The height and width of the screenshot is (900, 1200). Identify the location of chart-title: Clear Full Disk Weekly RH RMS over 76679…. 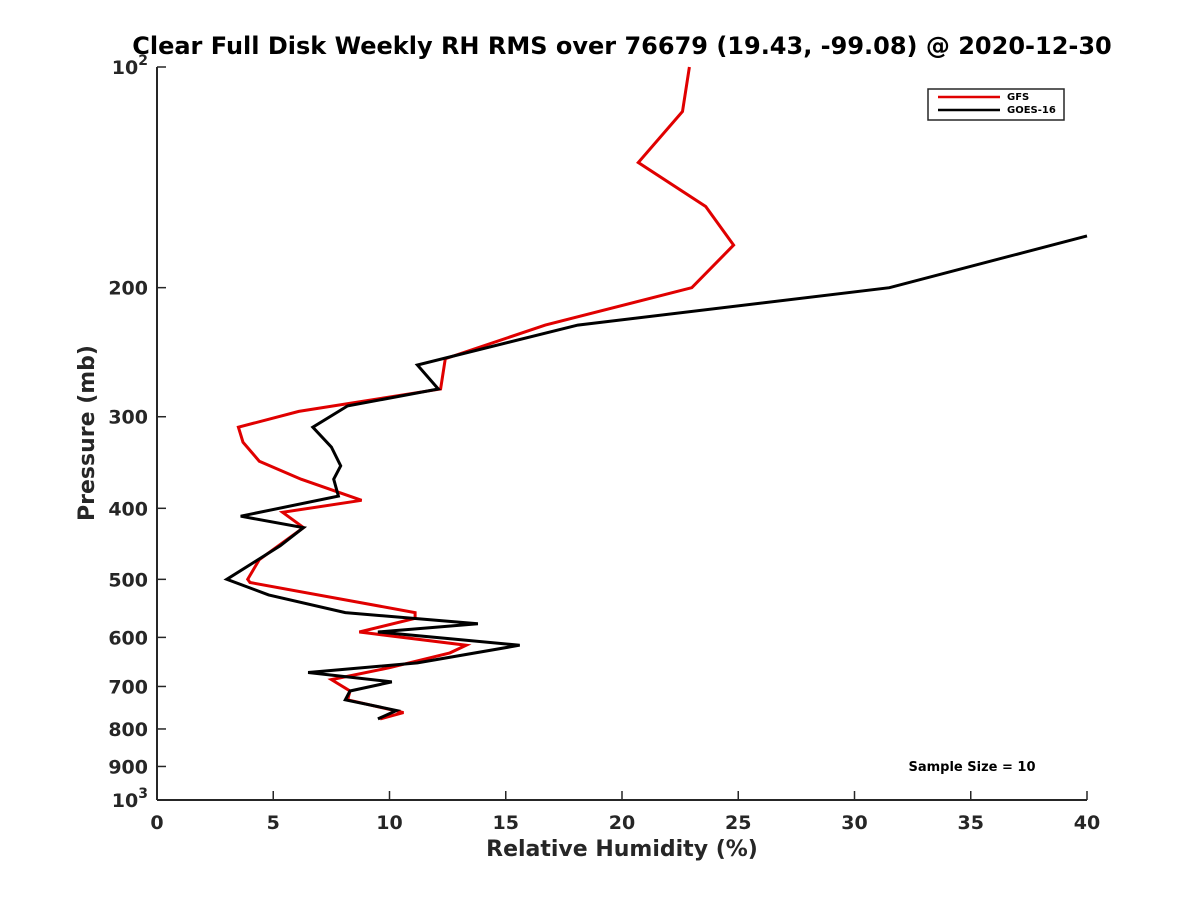
(622, 46).